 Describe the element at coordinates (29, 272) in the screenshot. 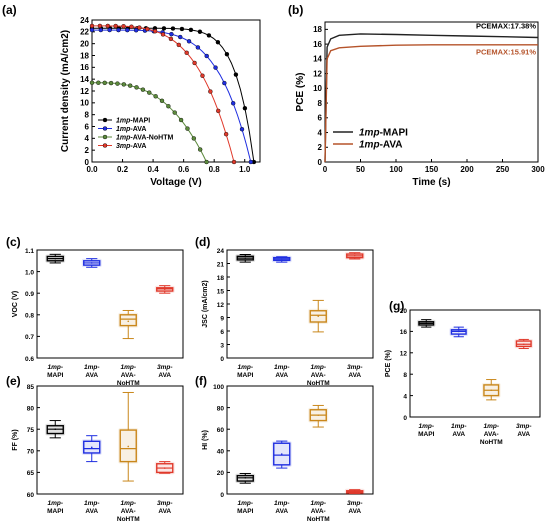

I see `ytick-label-c-4: 1.0` at that location.